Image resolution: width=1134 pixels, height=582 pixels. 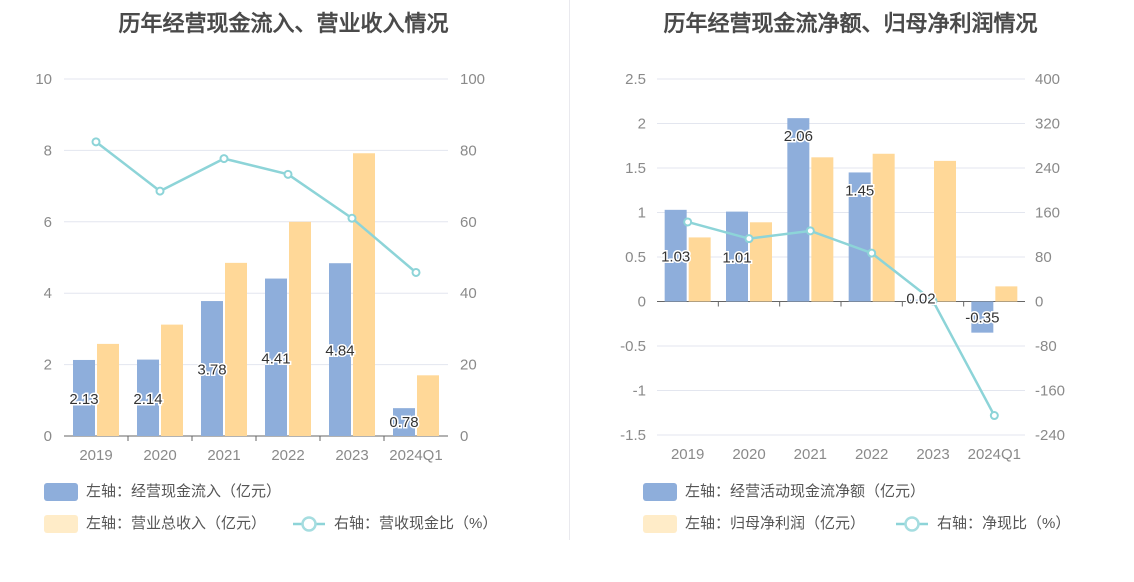 What do you see at coordinates (283, 23) in the screenshot?
I see `chart-title: 历年经营现金流入、营业收入情况` at bounding box center [283, 23].